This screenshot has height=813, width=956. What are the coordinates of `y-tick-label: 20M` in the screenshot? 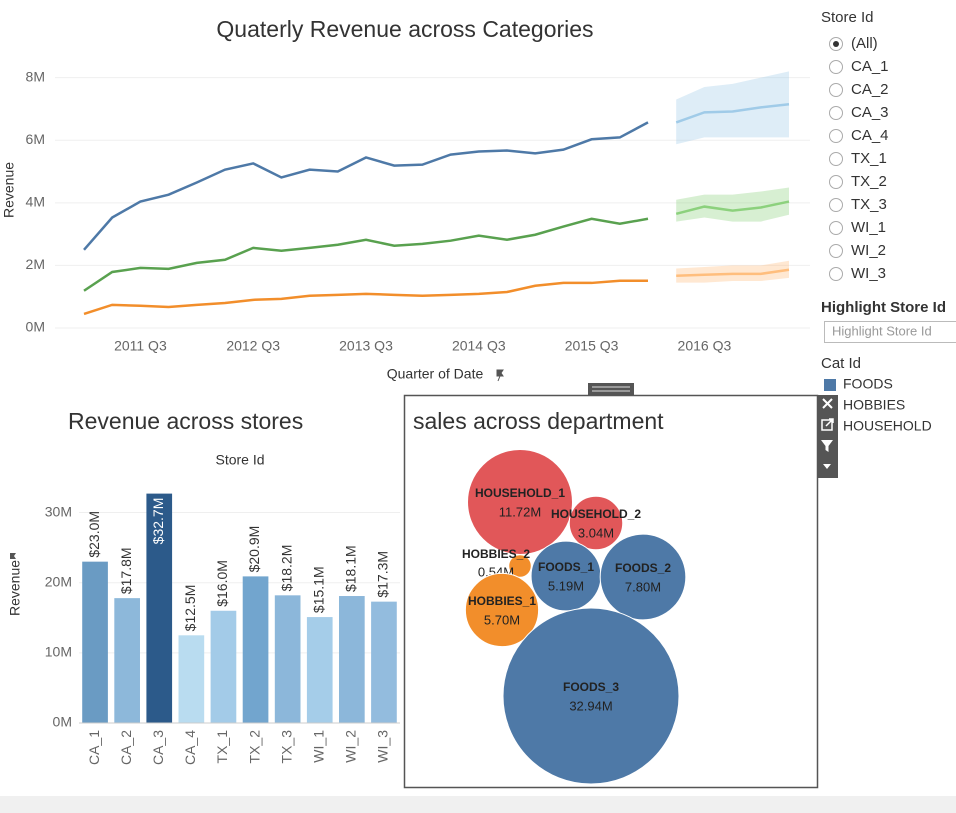 It's located at (58, 581).